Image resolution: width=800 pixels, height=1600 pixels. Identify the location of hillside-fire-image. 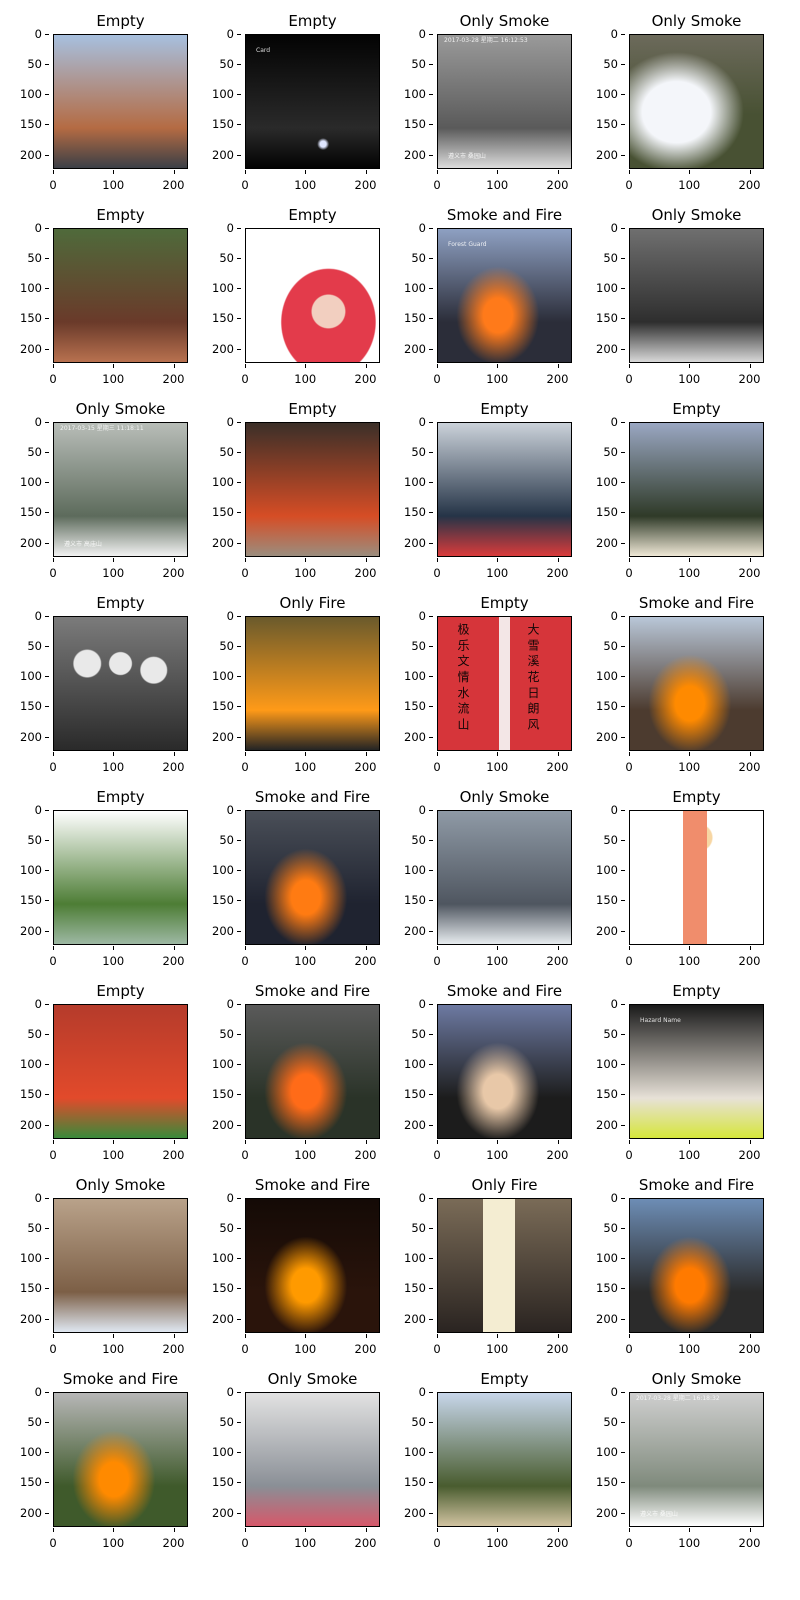
(696, 1265).